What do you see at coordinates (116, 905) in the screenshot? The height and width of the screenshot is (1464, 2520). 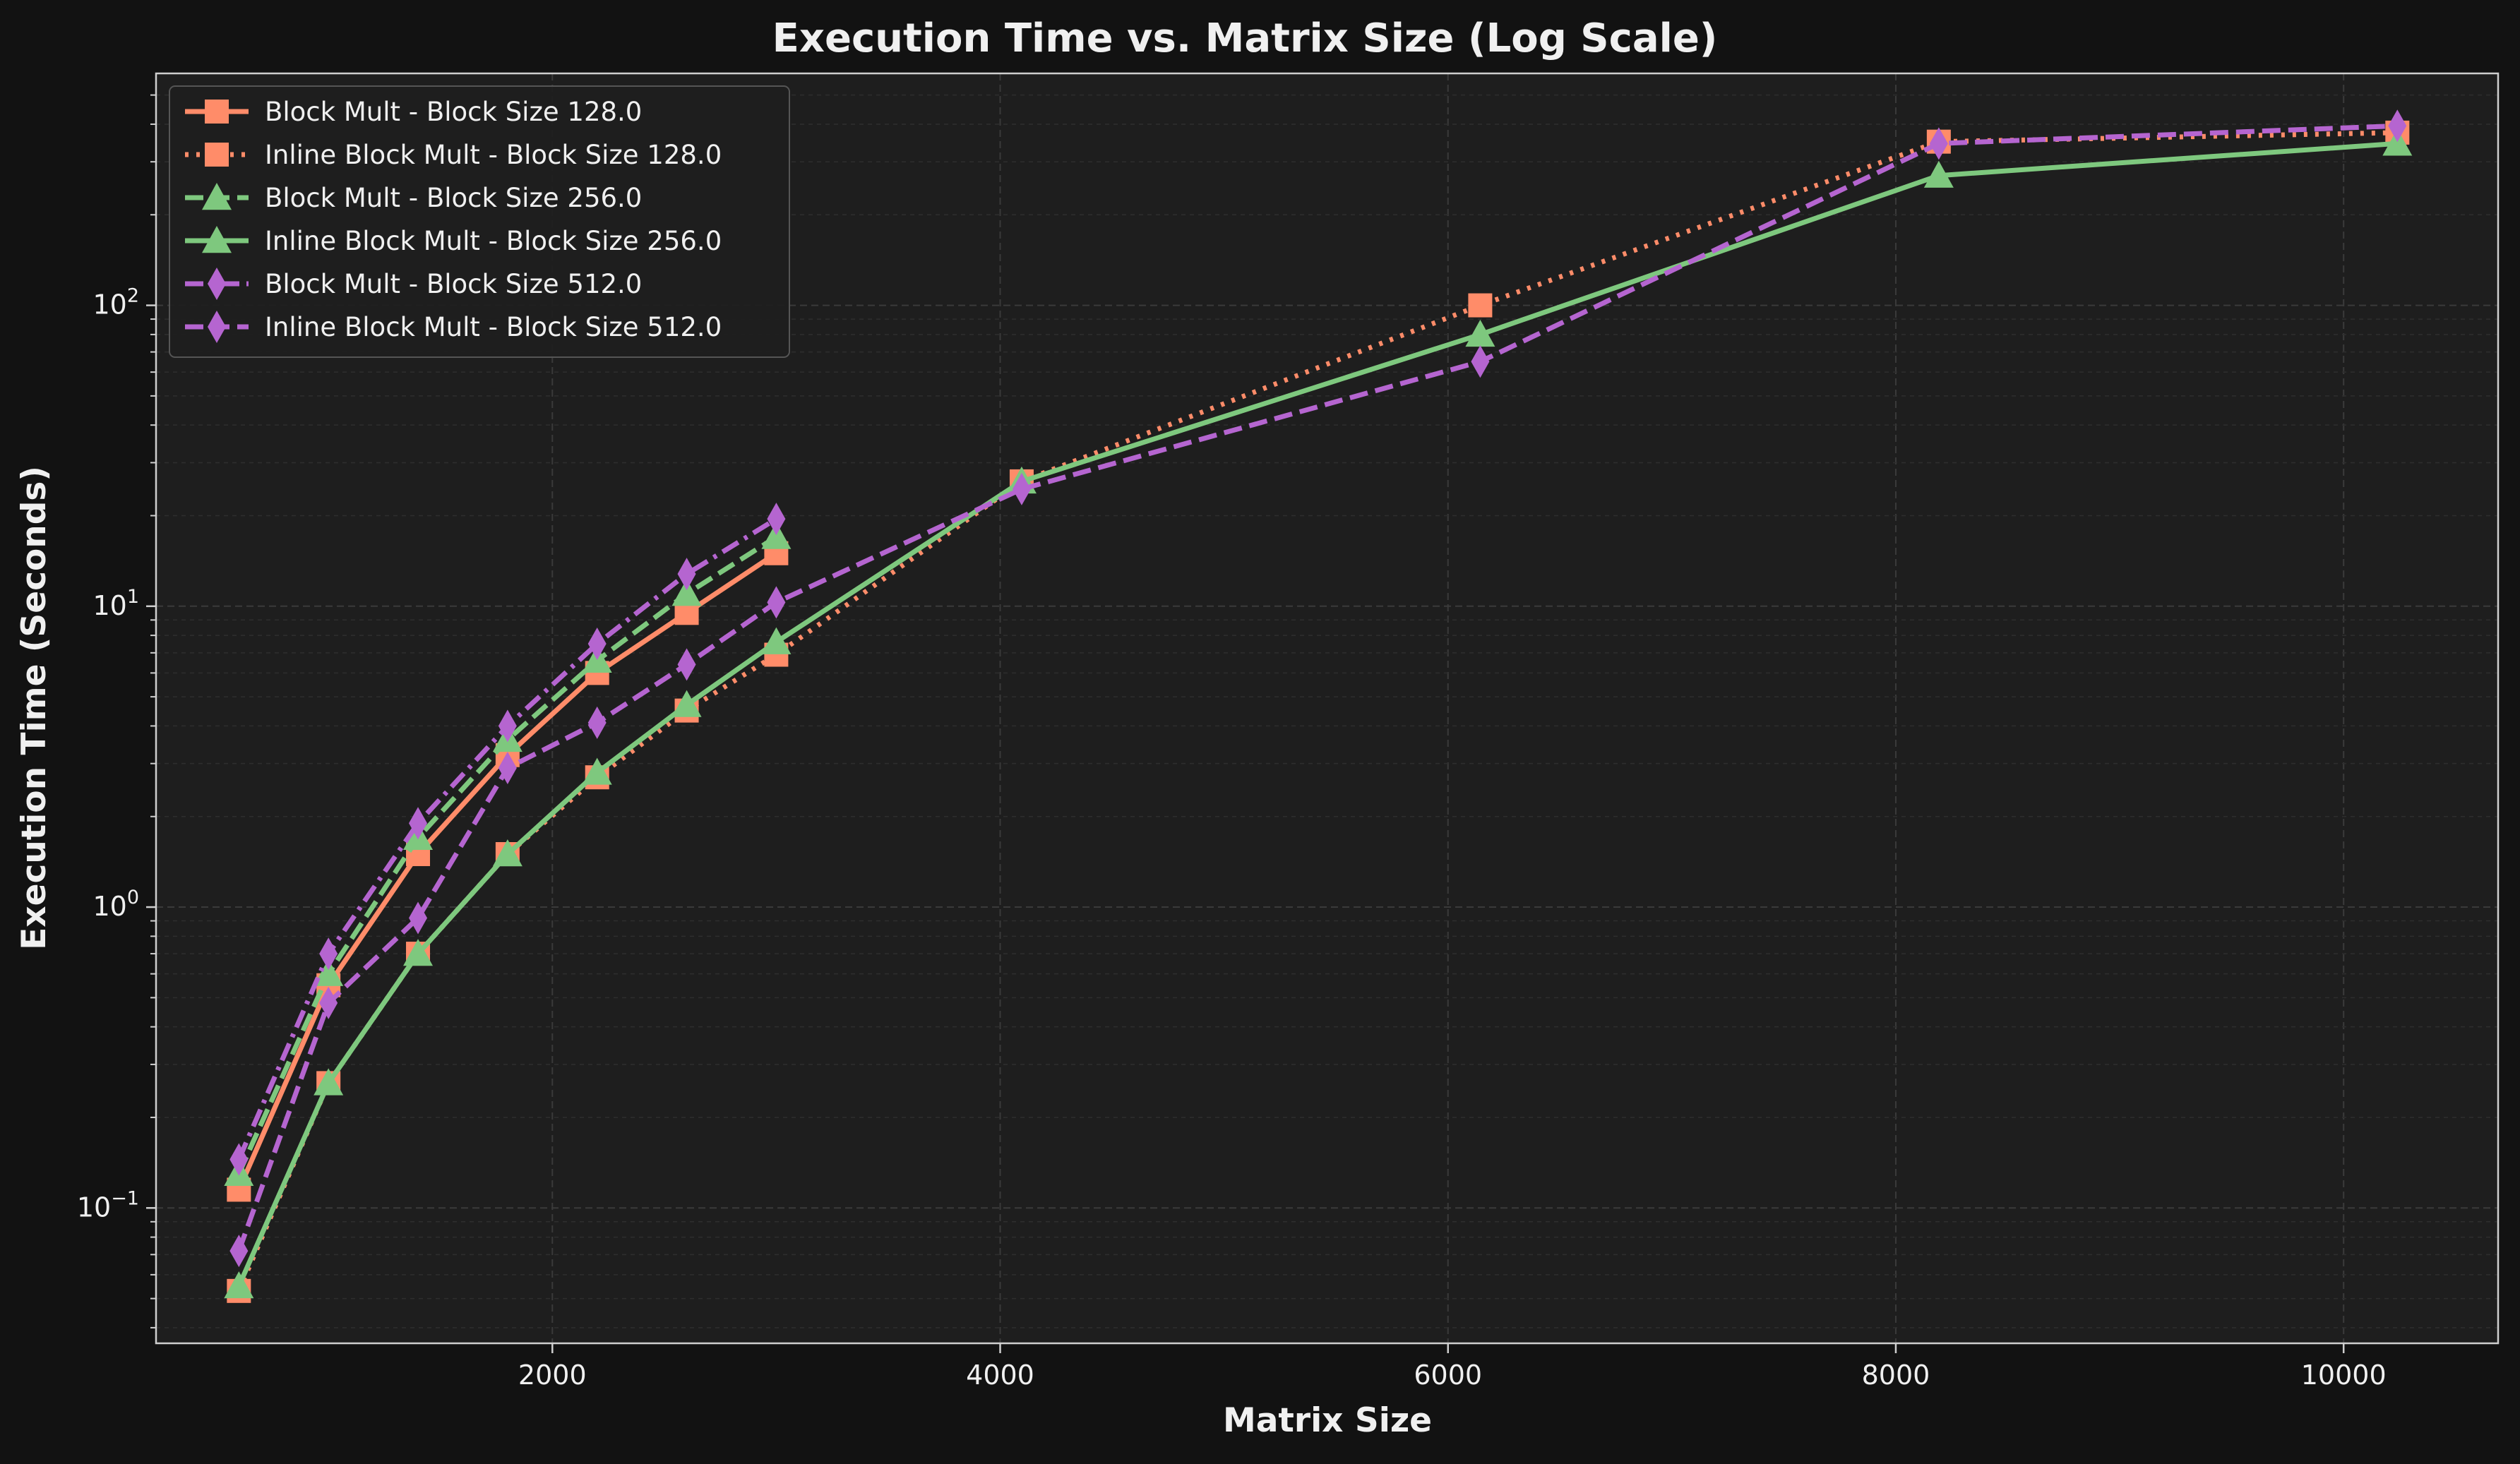 I see `y-tick-label: 10⁰` at bounding box center [116, 905].